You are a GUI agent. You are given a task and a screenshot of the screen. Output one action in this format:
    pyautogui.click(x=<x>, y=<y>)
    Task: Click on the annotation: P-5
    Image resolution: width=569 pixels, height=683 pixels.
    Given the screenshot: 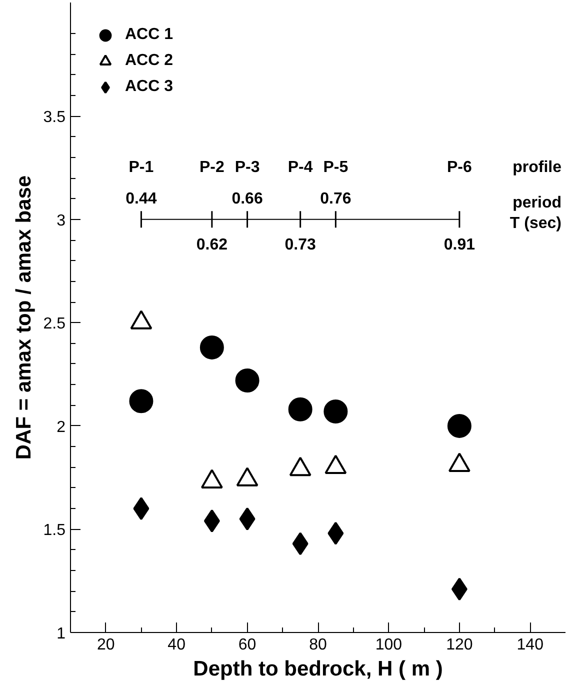 What is the action you would take?
    pyautogui.click(x=335, y=167)
    